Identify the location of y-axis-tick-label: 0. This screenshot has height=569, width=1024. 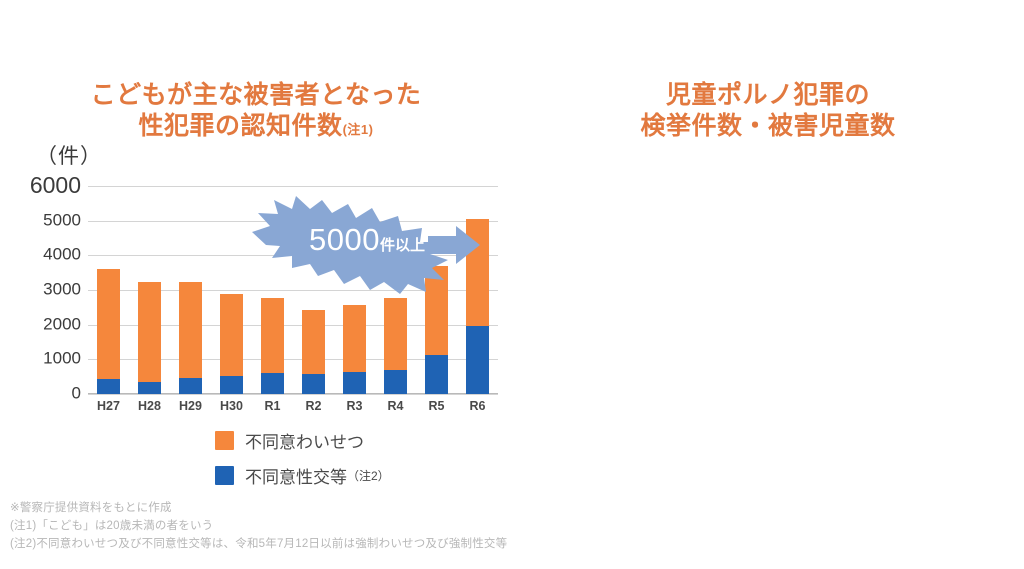
(76, 393).